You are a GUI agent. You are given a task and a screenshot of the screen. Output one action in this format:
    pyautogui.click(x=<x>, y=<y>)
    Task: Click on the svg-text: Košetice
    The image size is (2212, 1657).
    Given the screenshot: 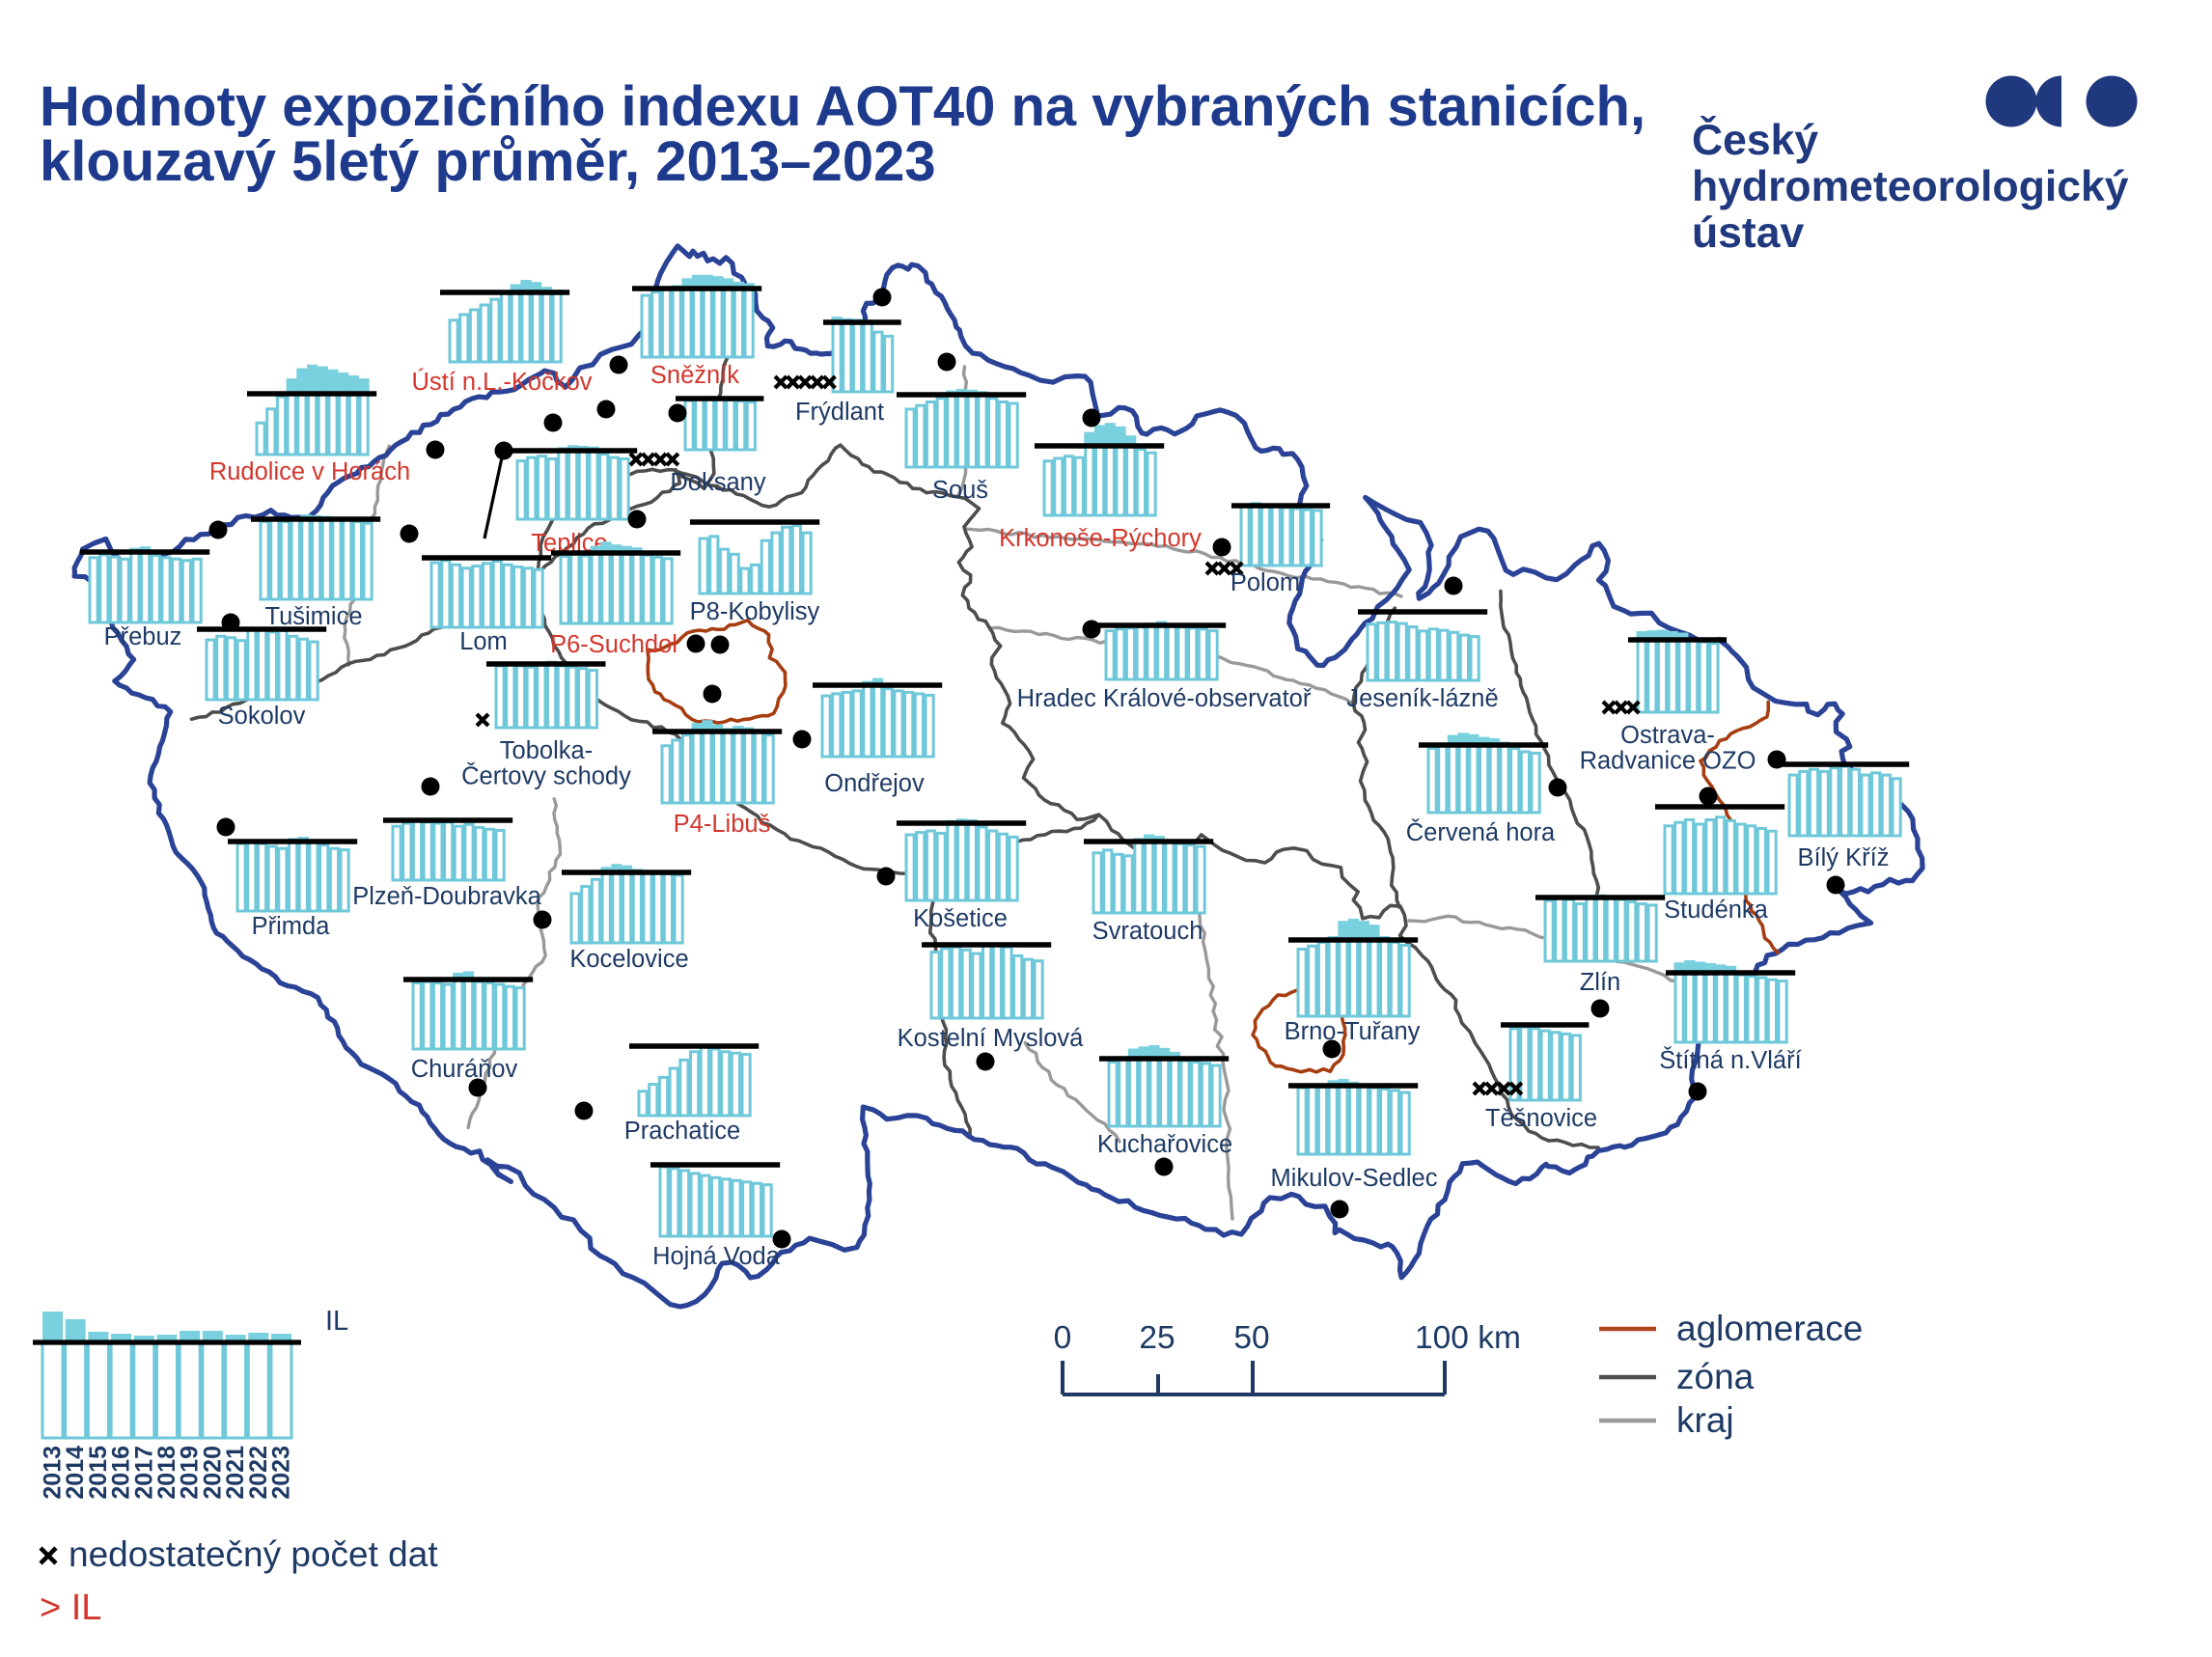 What is the action you would take?
    pyautogui.click(x=960, y=918)
    